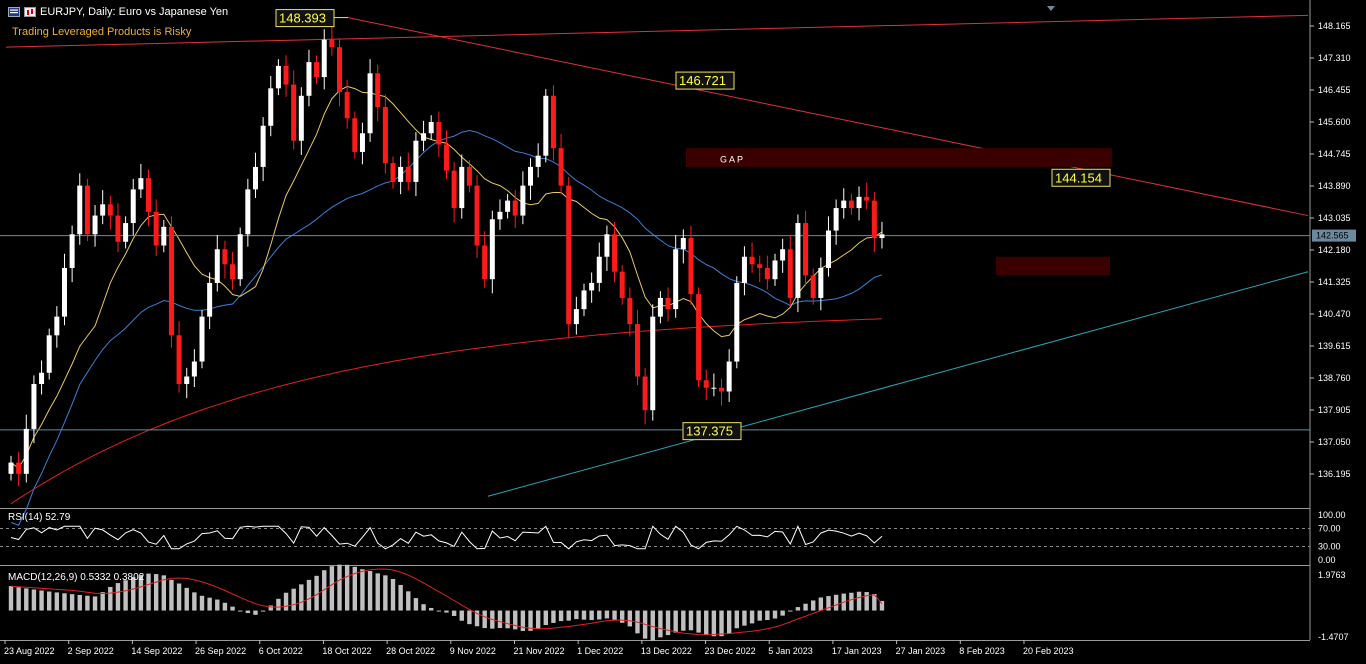 Image resolution: width=1366 pixels, height=664 pixels. Describe the element at coordinates (346, 651) in the screenshot. I see `date-tick-label: 18 Oct 2022` at that location.